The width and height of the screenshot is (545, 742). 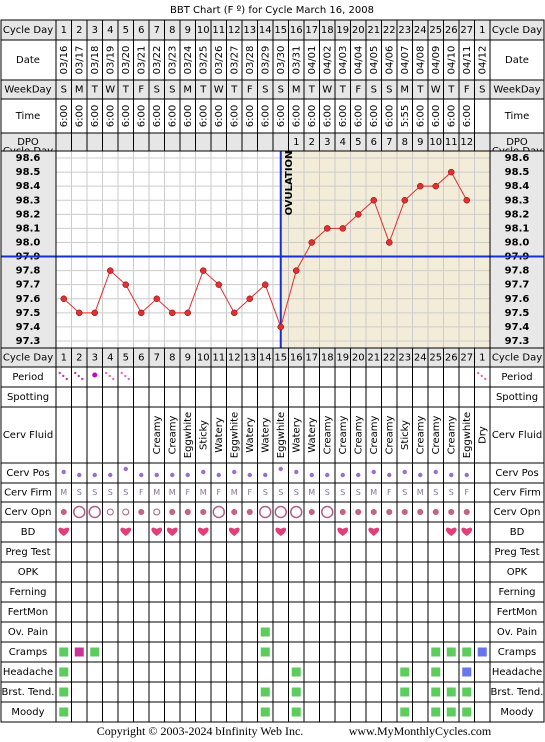 I want to click on cell-text: 24, so click(x=420, y=358).